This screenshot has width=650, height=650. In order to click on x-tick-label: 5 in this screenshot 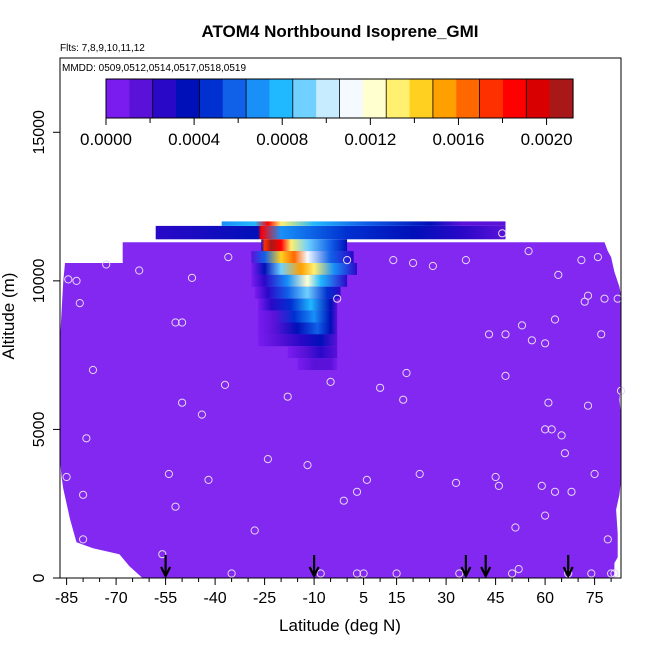, I will do `click(363, 598)`.